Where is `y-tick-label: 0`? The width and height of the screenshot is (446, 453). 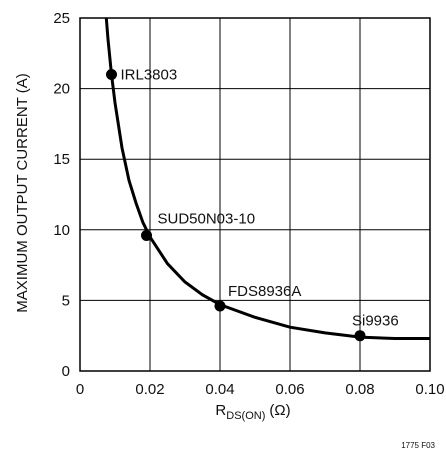 y-tick-label: 0 is located at coordinates (66, 371).